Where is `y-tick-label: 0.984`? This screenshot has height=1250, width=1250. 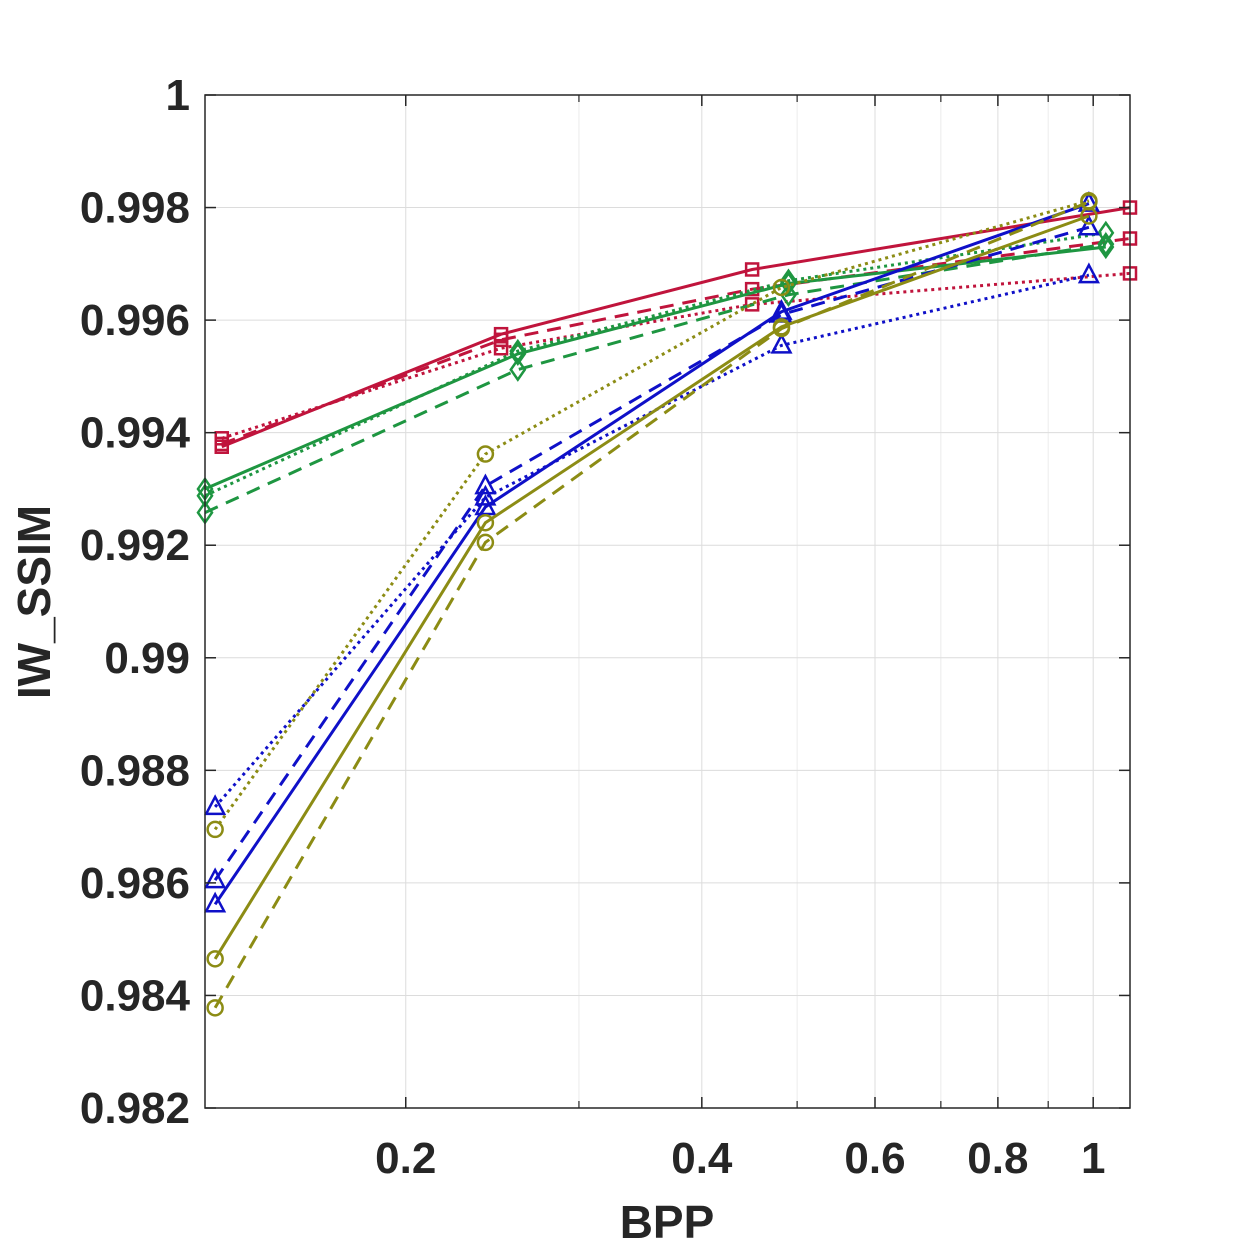
y-tick-label: 0.984 is located at coordinates (135, 995).